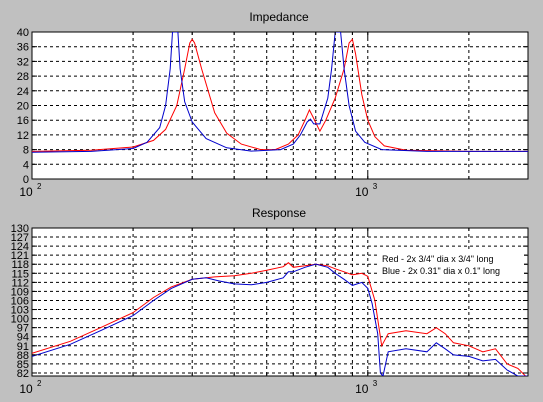 The width and height of the screenshot is (543, 402). I want to click on y-tick-label: 121, so click(20, 256).